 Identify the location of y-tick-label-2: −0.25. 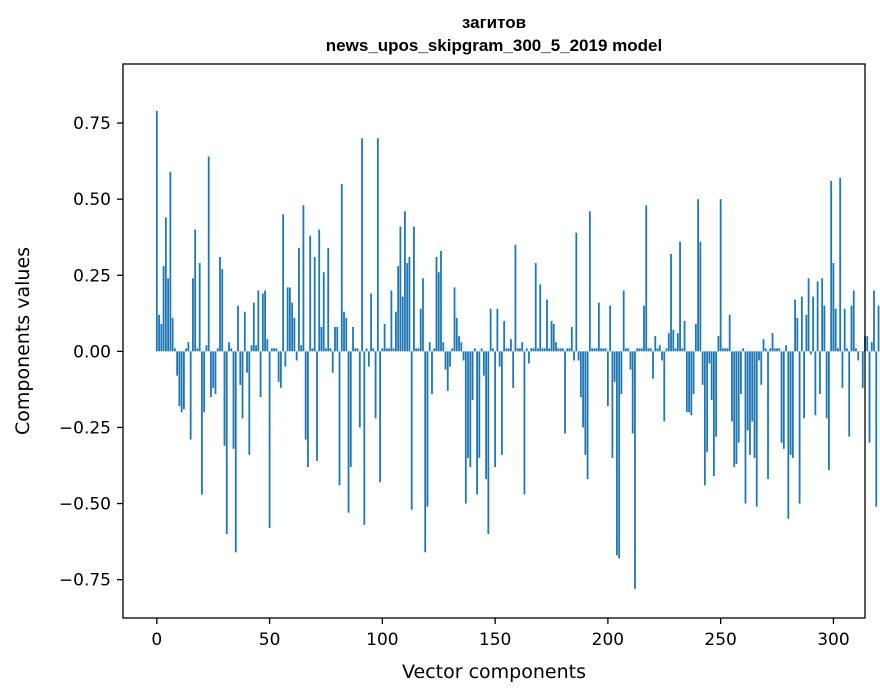
(85, 428).